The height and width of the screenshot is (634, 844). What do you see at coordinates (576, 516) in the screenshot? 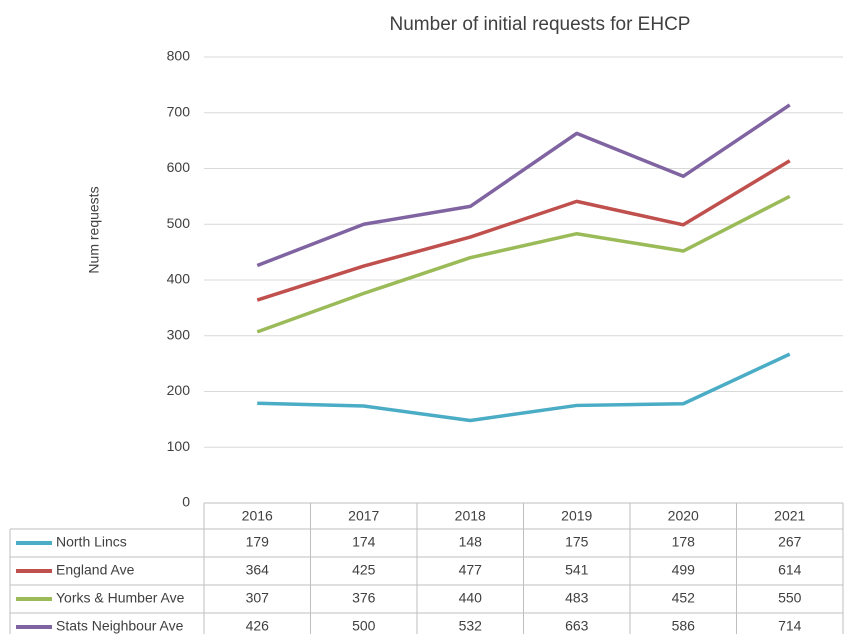
I see `x-tick-label: 2019` at bounding box center [576, 516].